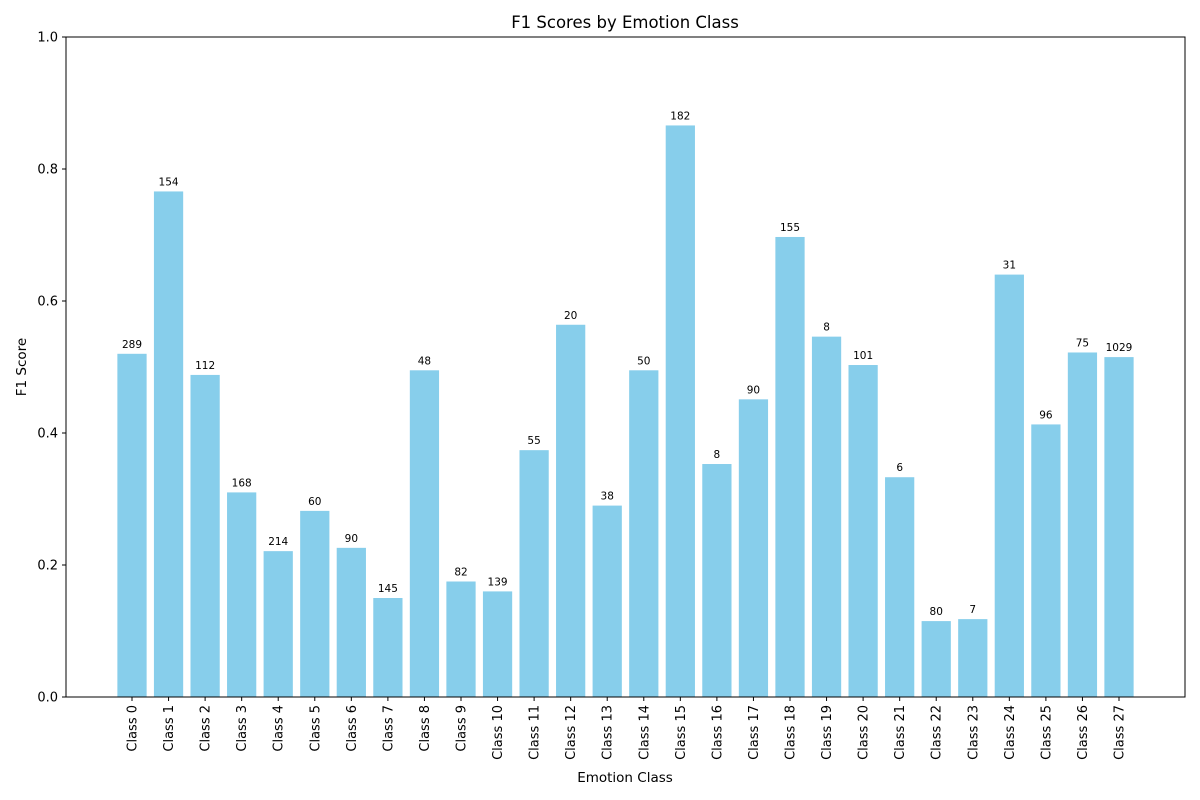 The image size is (1200, 800). What do you see at coordinates (864, 732) in the screenshot?
I see `x-tick-label: Class 20` at bounding box center [864, 732].